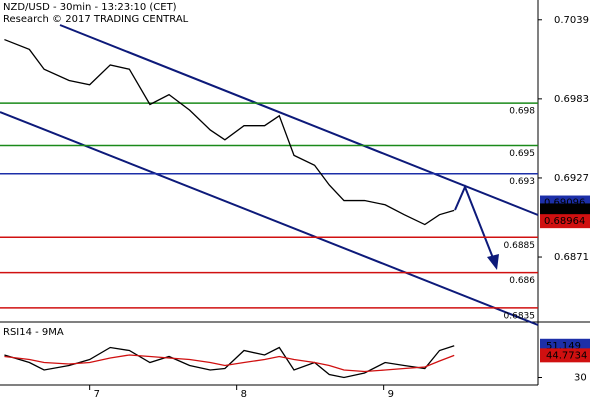  What do you see at coordinates (564, 203) in the screenshot?
I see `price-tag-label: 0.69096` at bounding box center [564, 203].